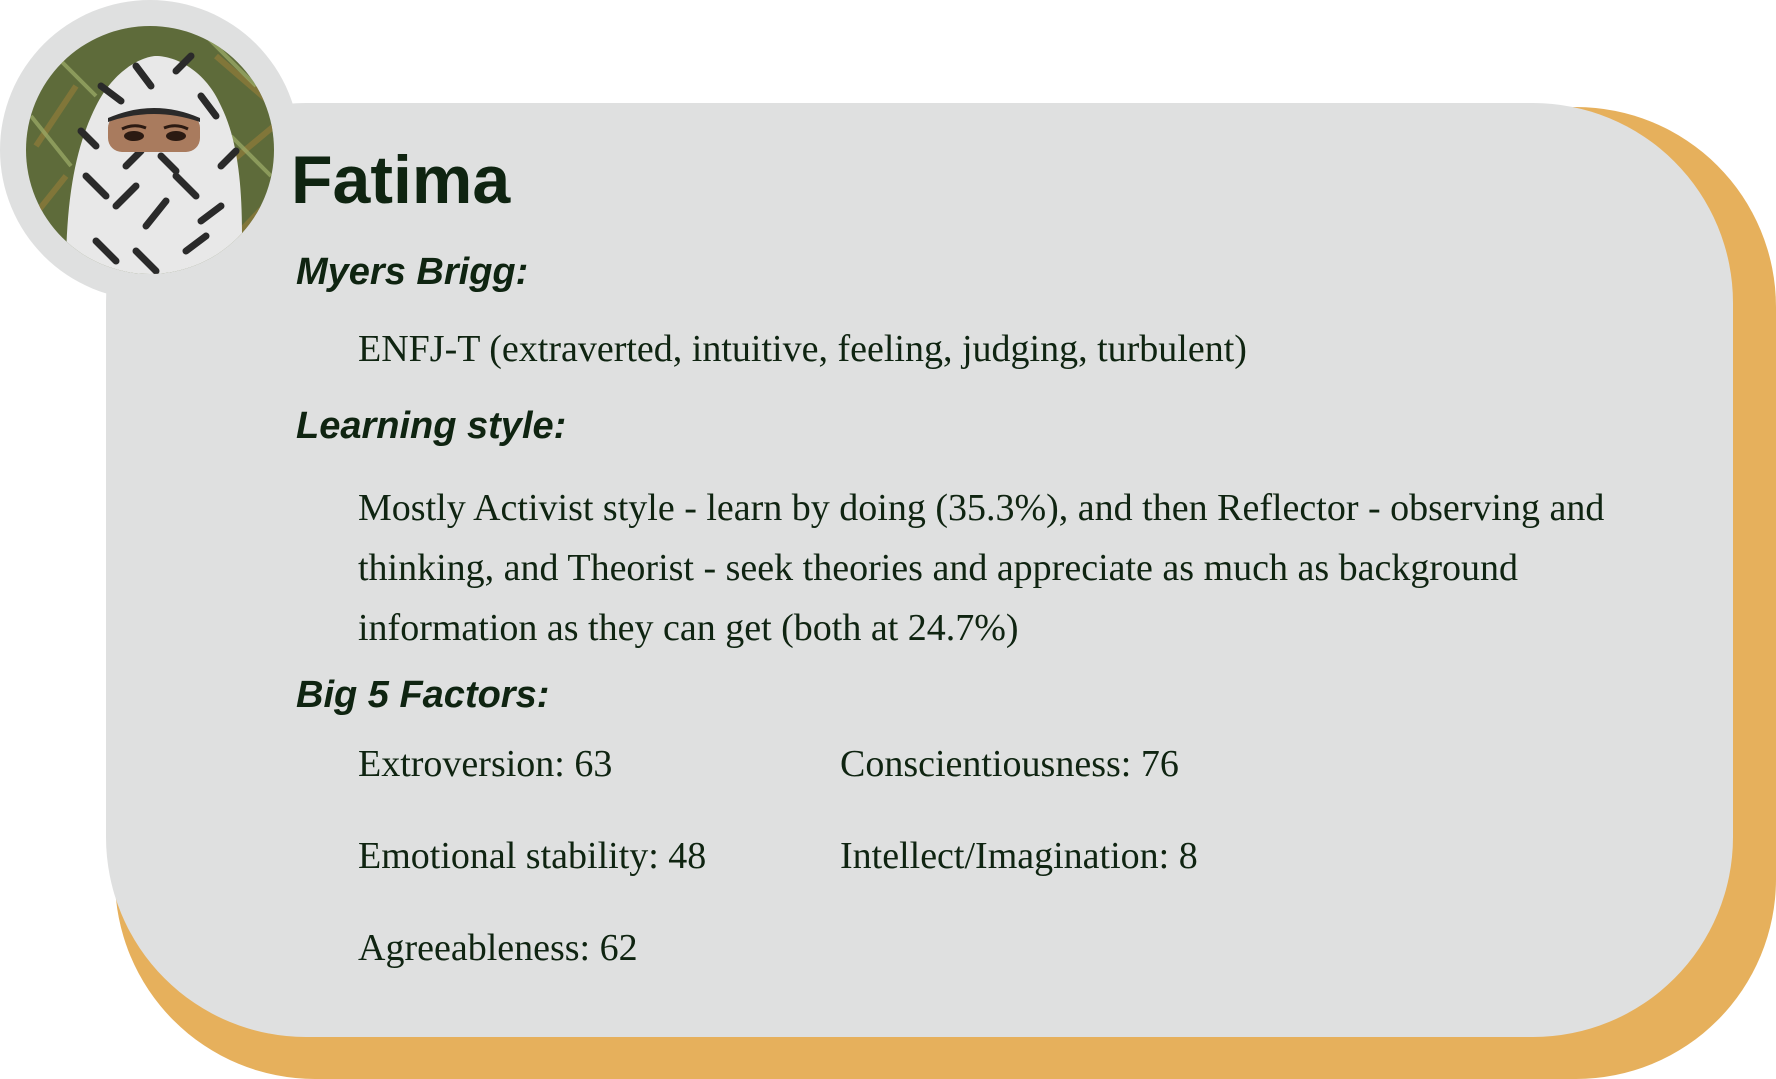 This screenshot has width=1776, height=1079. Describe the element at coordinates (532, 856) in the screenshot. I see `factor-emotional-stability: Emotional stability: 48` at that location.